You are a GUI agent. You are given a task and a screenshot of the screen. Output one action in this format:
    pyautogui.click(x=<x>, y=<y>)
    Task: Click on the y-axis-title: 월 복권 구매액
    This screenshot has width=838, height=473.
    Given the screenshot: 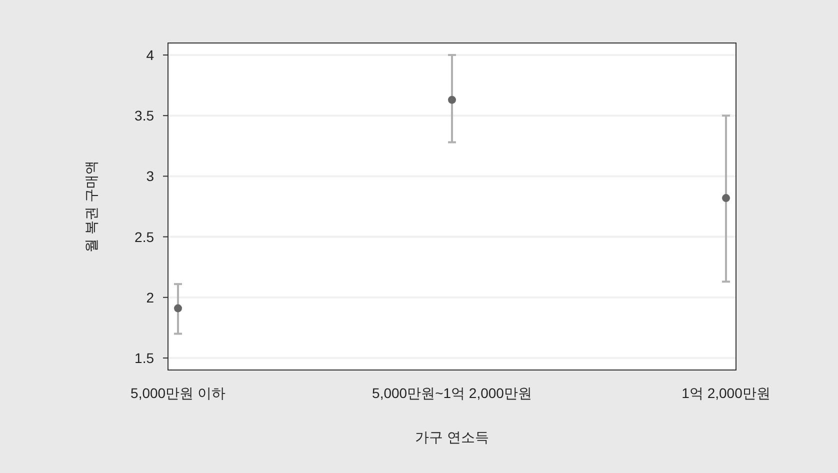 What is the action you would take?
    pyautogui.click(x=91, y=206)
    